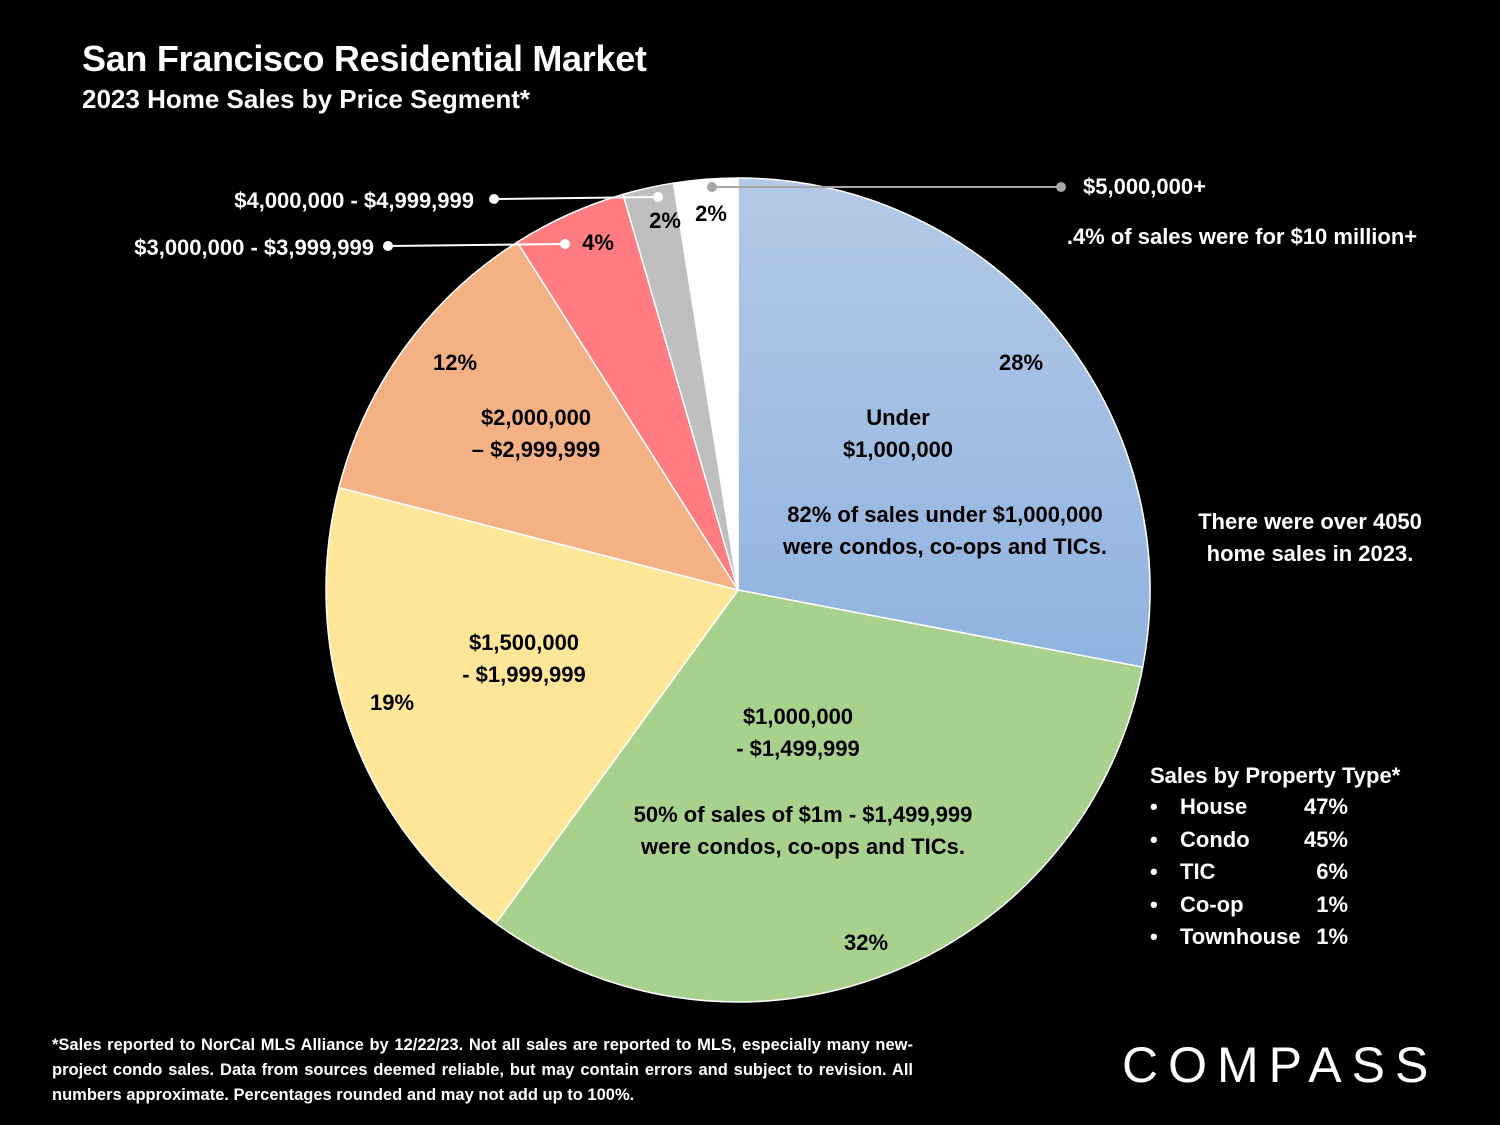  I want to click on property-type-item: • Co-op 1%, so click(1275, 905).